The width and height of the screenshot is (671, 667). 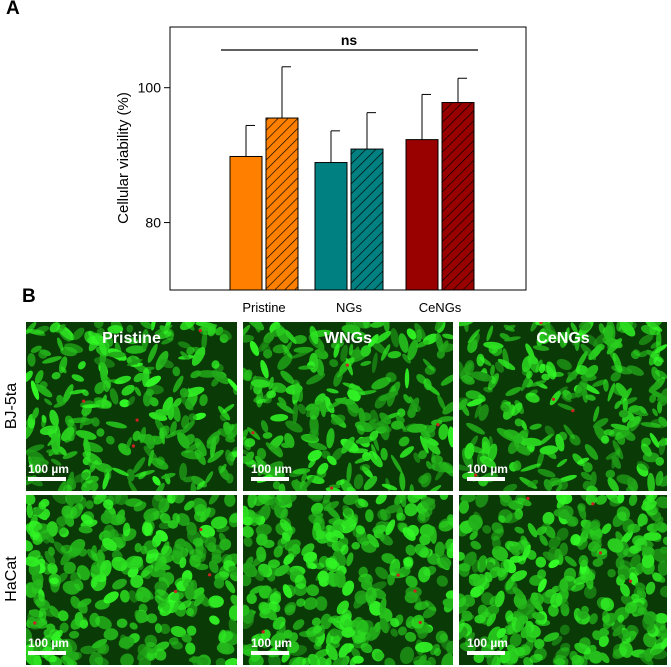 What do you see at coordinates (367, 219) in the screenshot?
I see `bar-ngs-hatched` at bounding box center [367, 219].